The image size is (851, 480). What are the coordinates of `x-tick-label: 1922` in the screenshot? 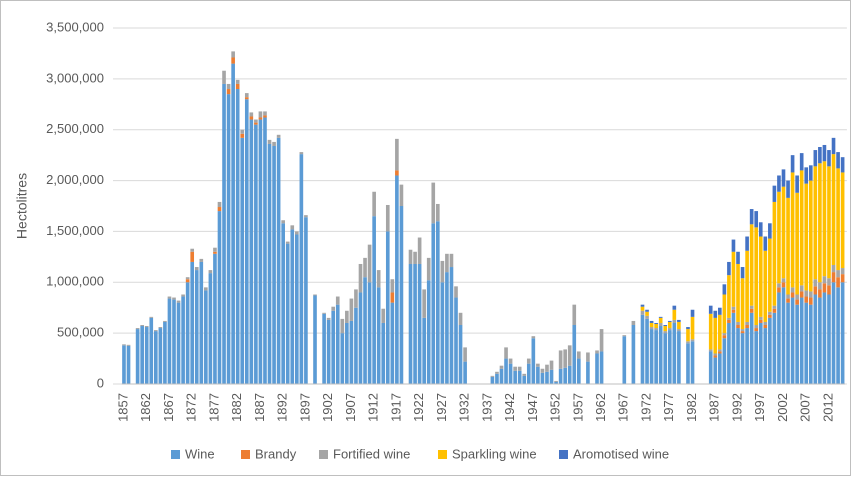 It's located at (418, 407).